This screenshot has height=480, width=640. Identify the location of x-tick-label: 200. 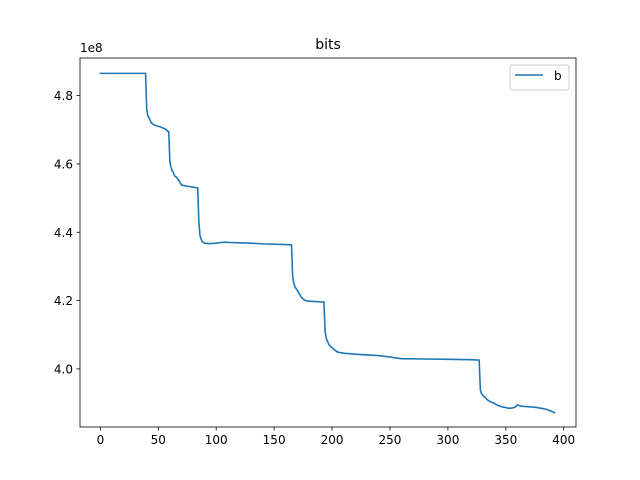
(332, 440).